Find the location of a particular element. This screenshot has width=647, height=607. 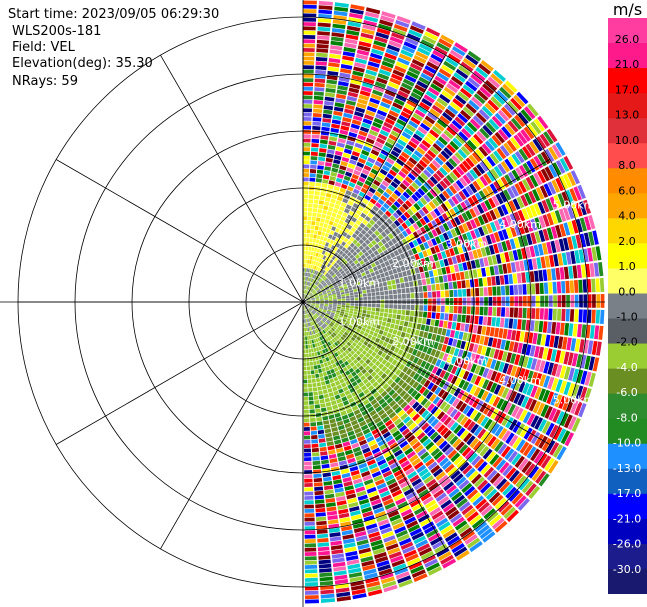

azimuth-spoke is located at coordinates (179, 373).